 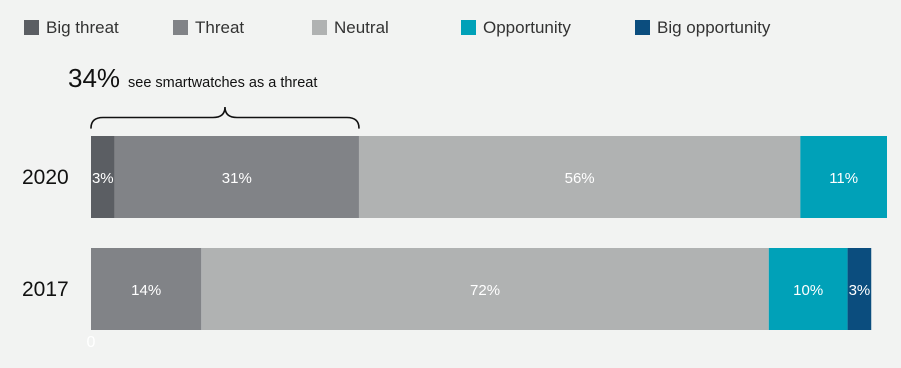 I want to click on bar-2017-opportunity, so click(x=808, y=289).